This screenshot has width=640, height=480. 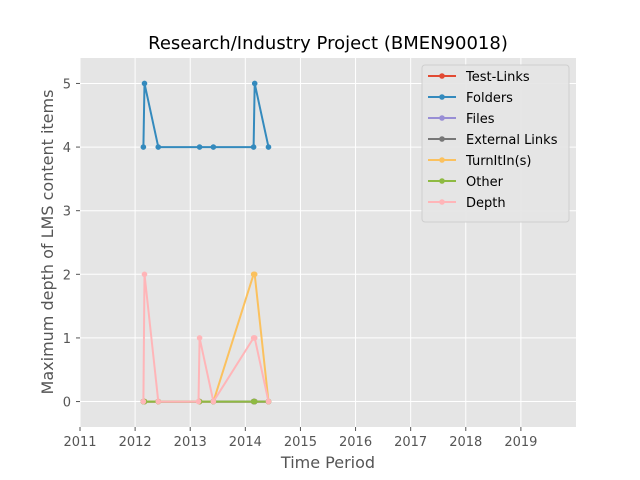 I want to click on legend-item: Other, so click(x=466, y=182).